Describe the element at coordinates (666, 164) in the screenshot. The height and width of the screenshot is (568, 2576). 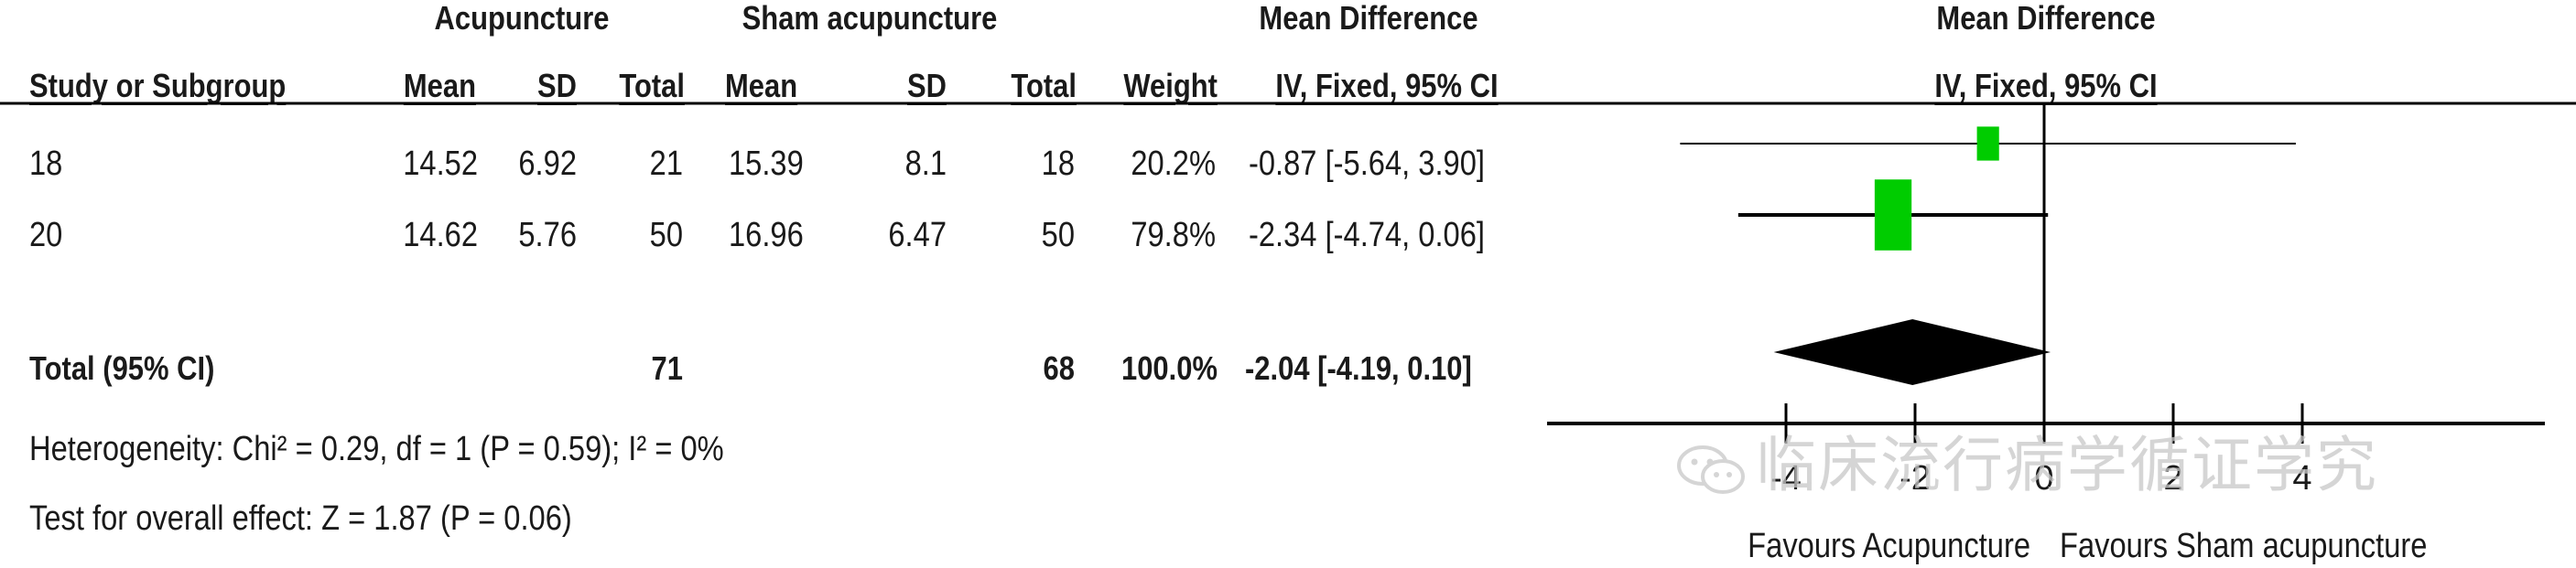
I see `study-total1: 21` at that location.